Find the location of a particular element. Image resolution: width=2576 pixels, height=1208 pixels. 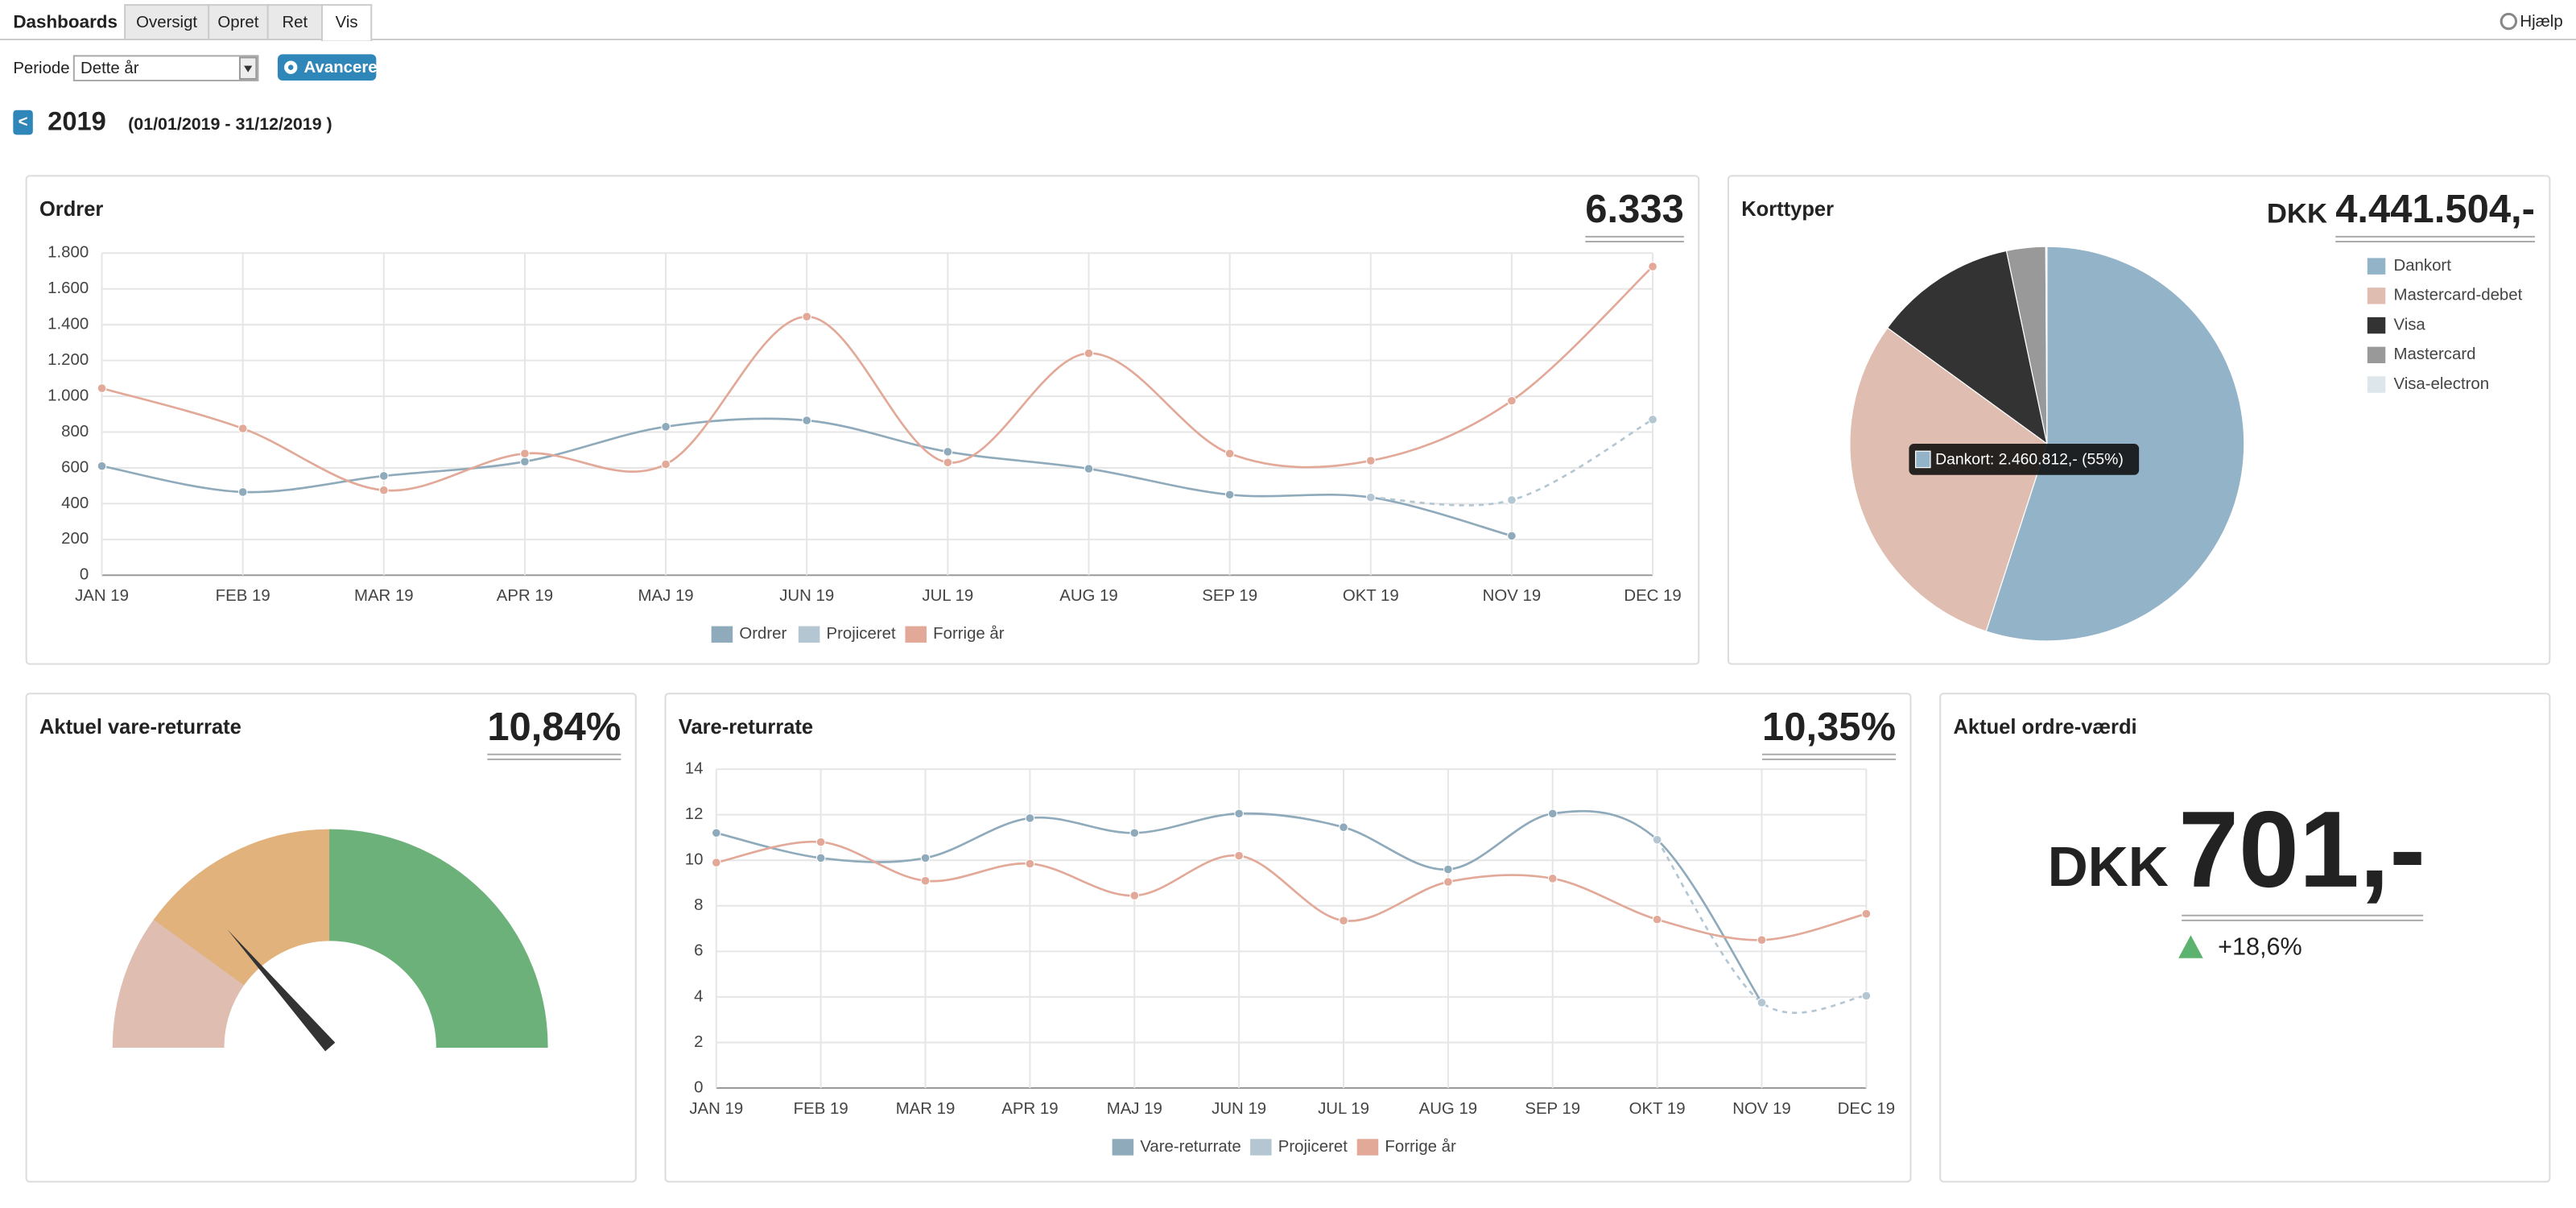

x-tick-label: FEB 19 is located at coordinates (821, 1109).